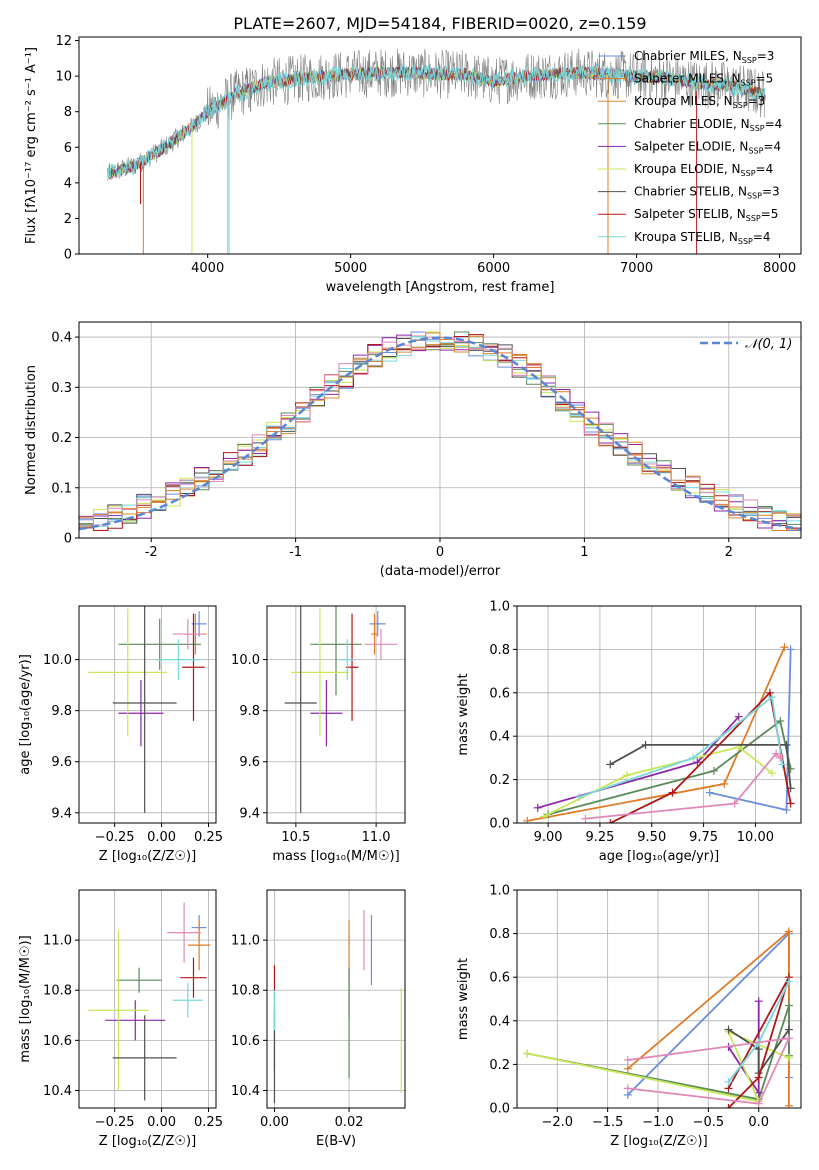 The height and width of the screenshot is (1170, 819). What do you see at coordinates (68, 148) in the screenshot?
I see `y-tick-label: 6` at bounding box center [68, 148].